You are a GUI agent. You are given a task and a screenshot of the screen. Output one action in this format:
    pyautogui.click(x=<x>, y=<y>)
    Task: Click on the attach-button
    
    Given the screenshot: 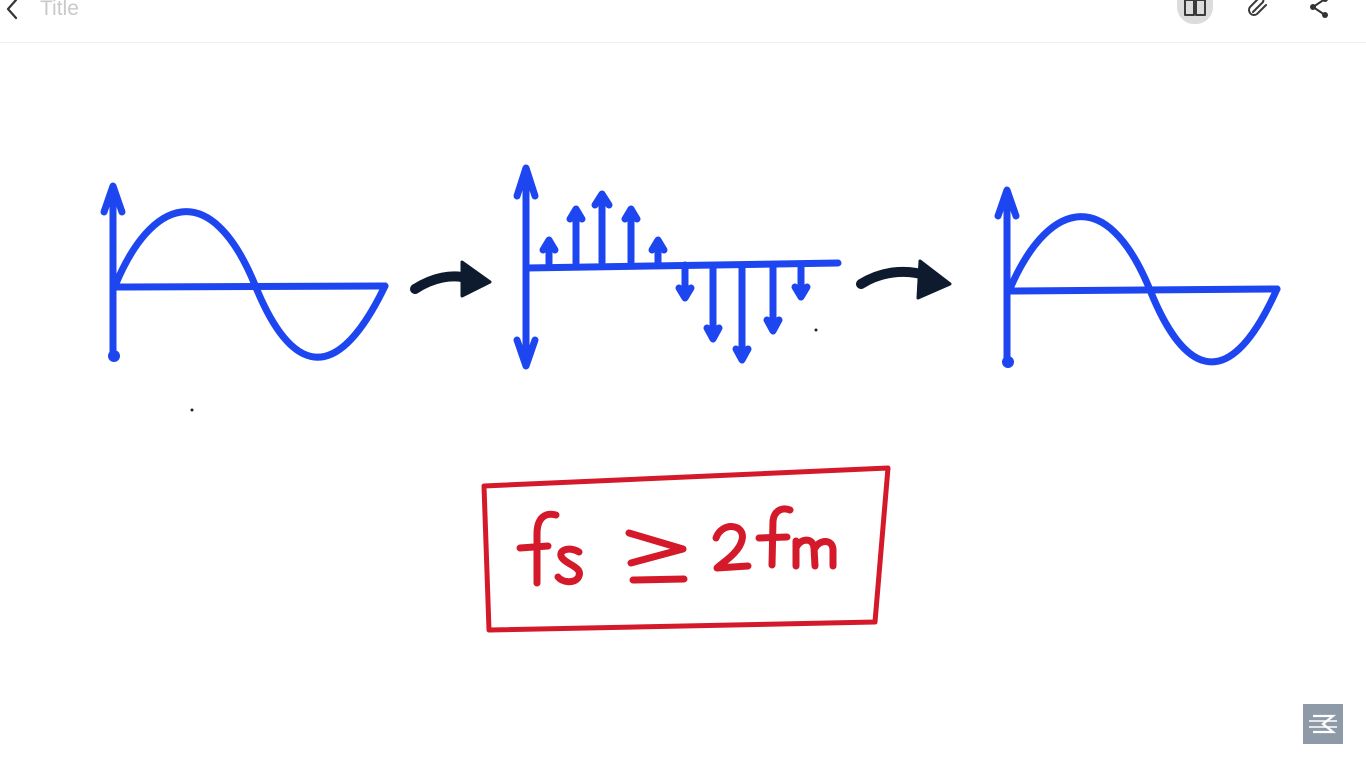 What is the action you would take?
    pyautogui.click(x=1258, y=12)
    